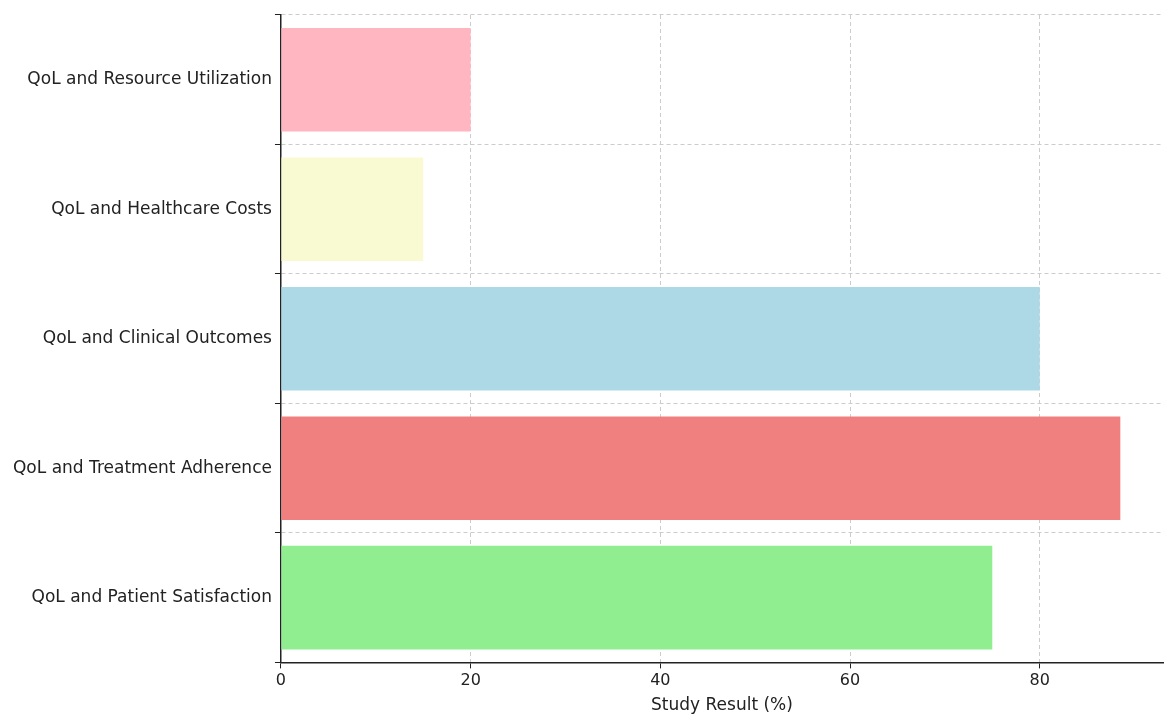 Image resolution: width=1164 pixels, height=722 pixels. I want to click on x-axis-title: Study Result (%), so click(722, 704).